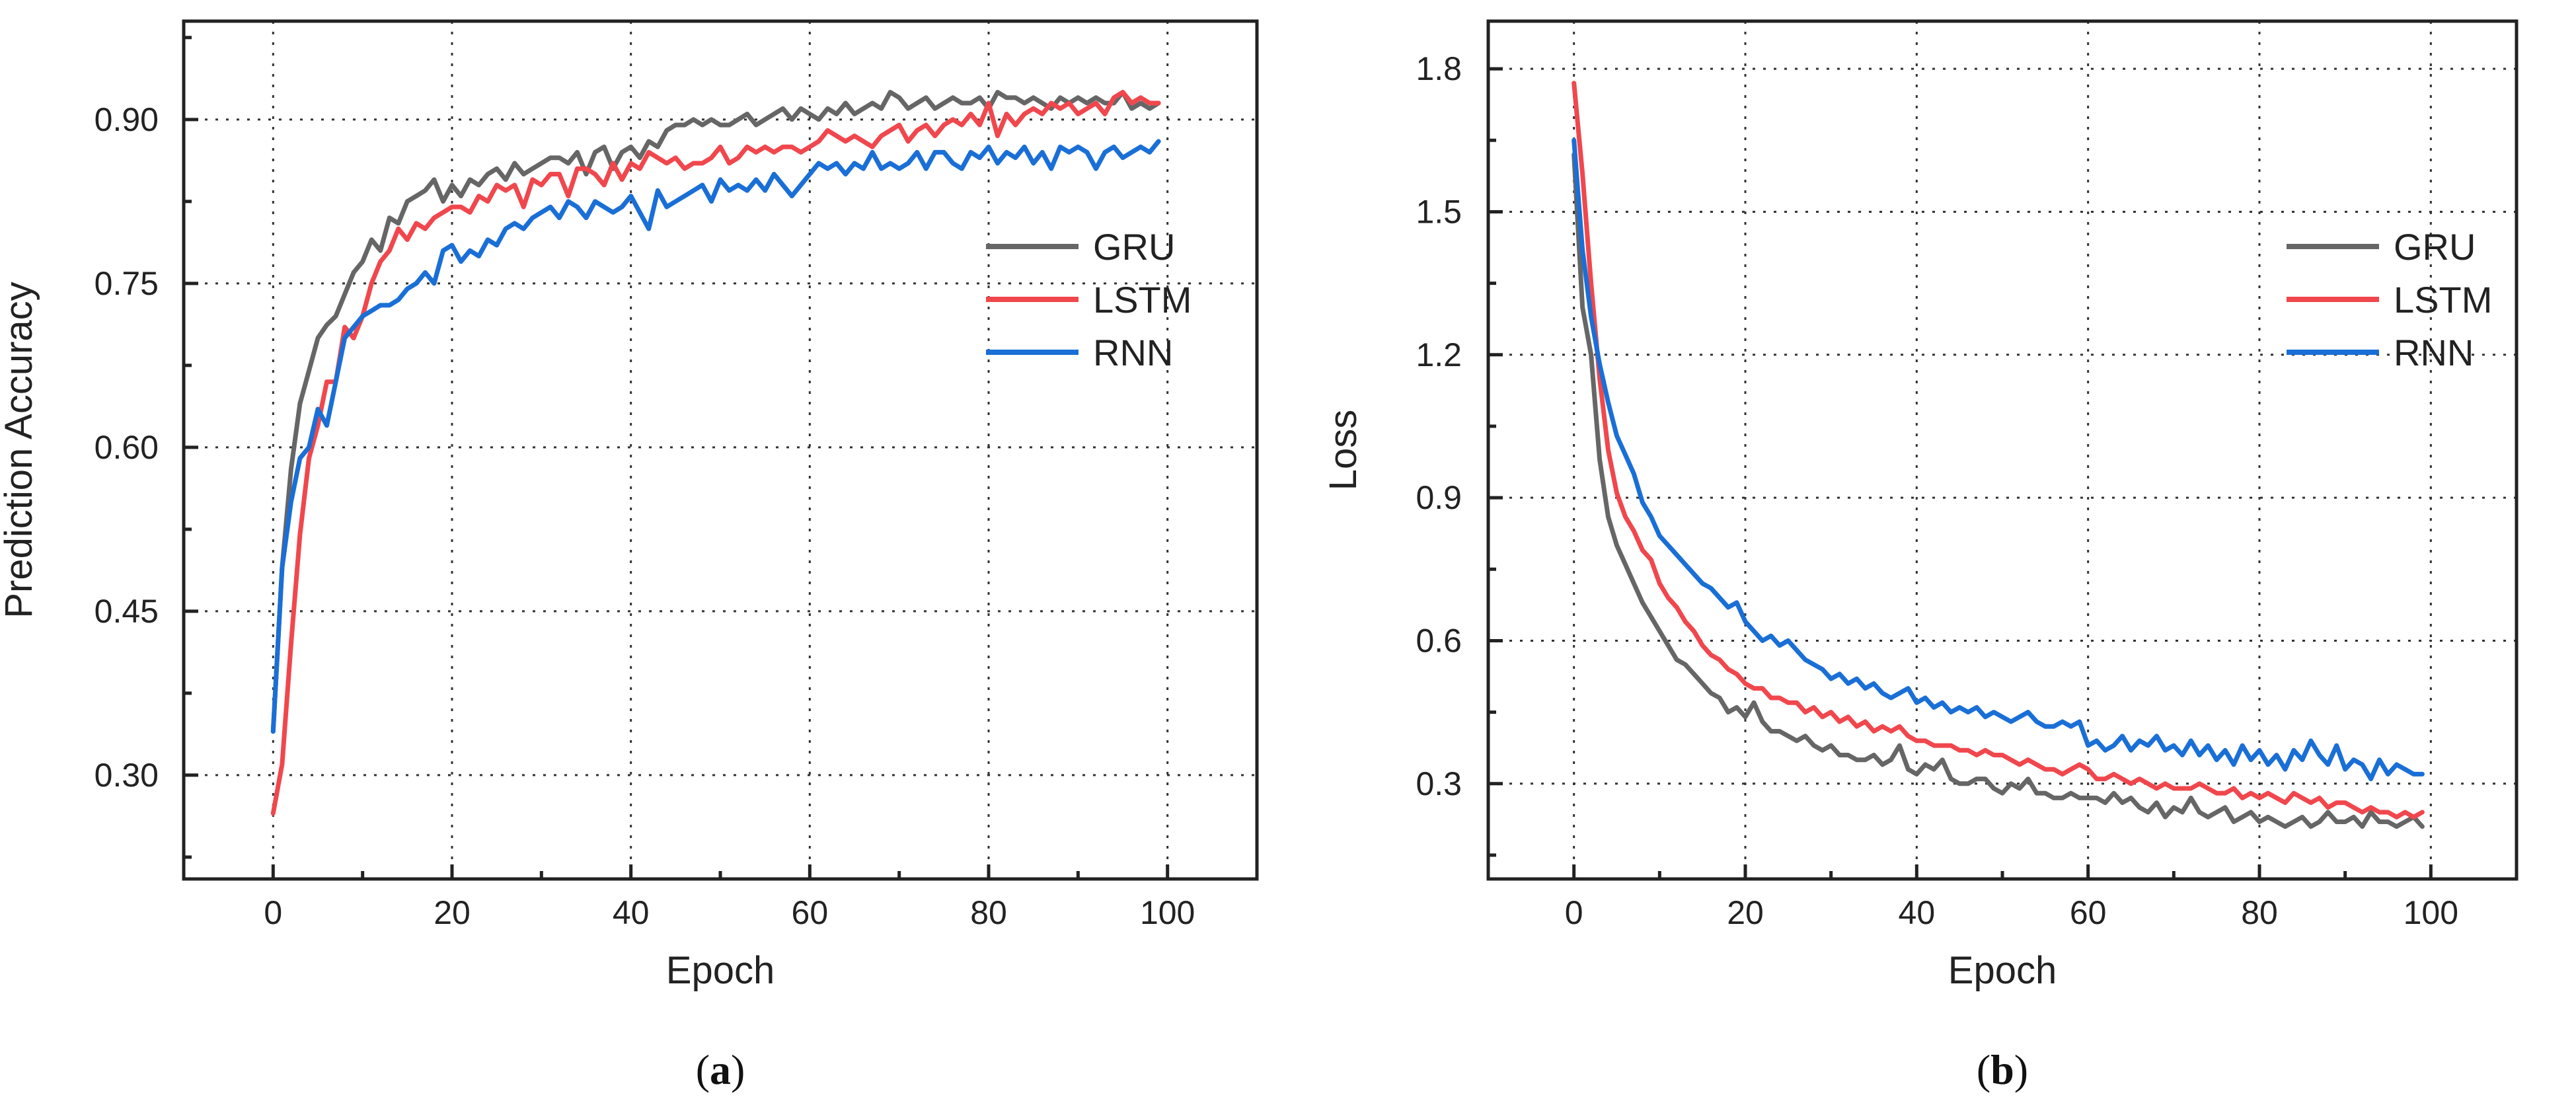 This screenshot has height=1103, width=2576. Describe the element at coordinates (1439, 640) in the screenshot. I see `y-tick-label: 0.6` at that location.